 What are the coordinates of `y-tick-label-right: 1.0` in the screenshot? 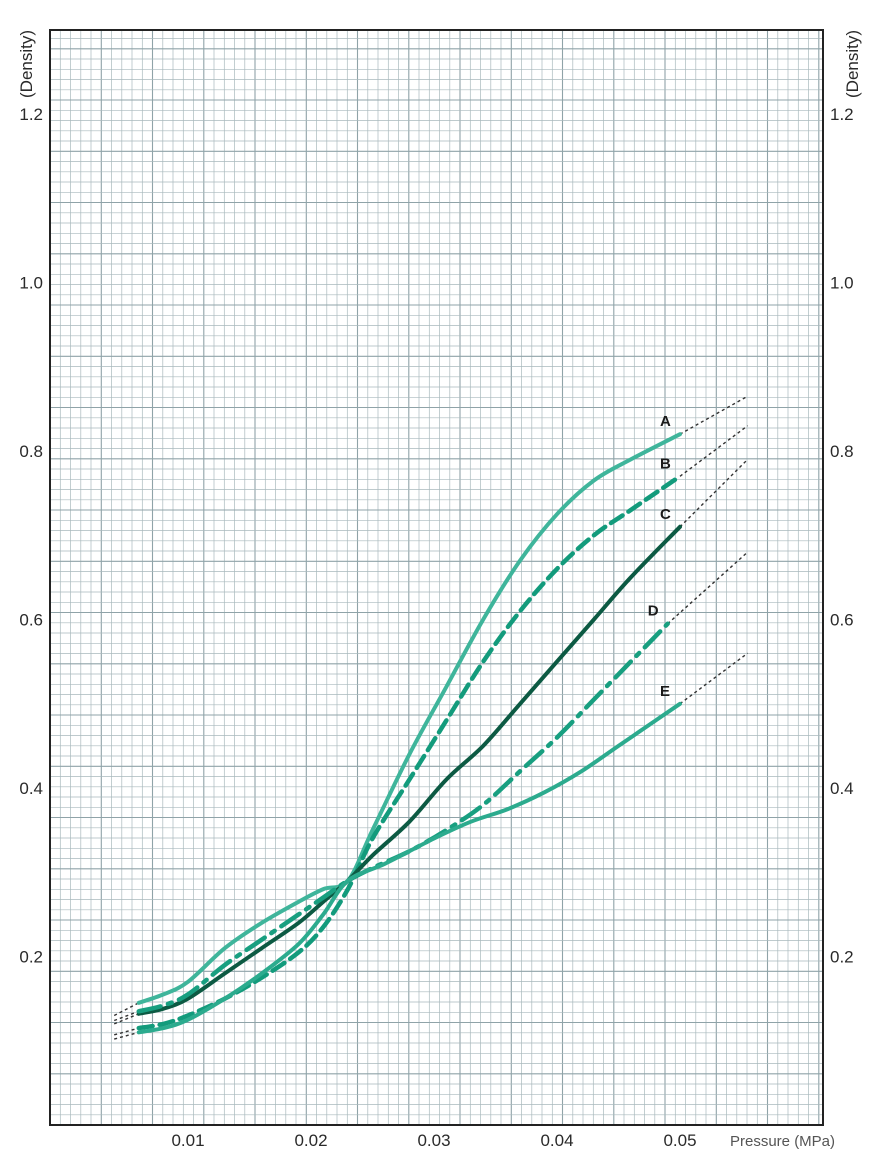 It's located at (842, 283).